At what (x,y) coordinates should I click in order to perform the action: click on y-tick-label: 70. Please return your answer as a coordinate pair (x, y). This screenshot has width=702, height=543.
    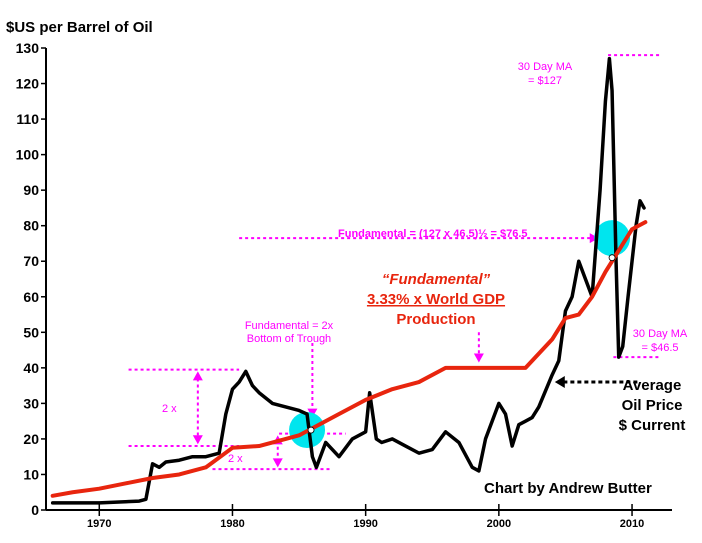
    Looking at the image, I should click on (31, 261).